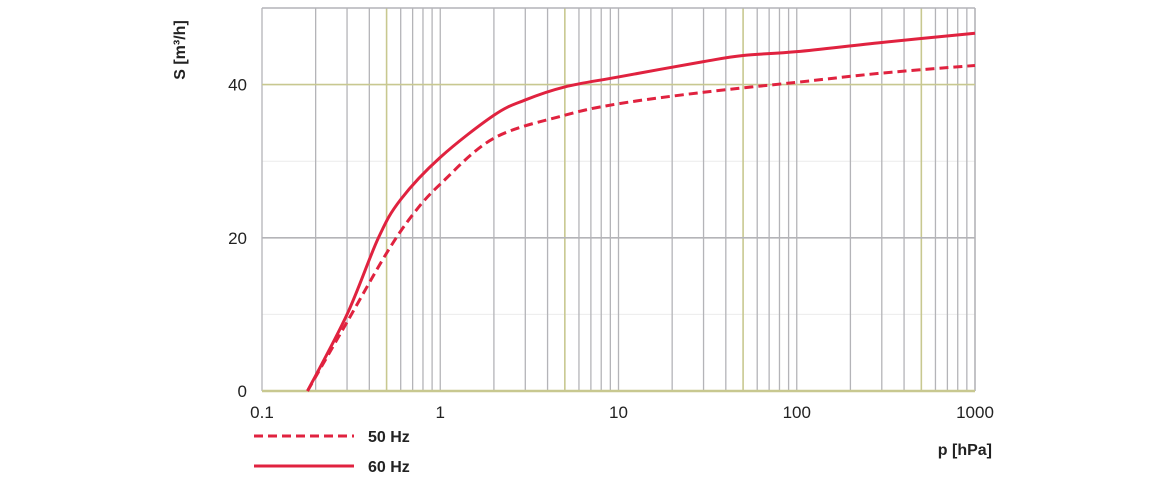 This screenshot has height=480, width=1160. What do you see at coordinates (242, 391) in the screenshot?
I see `y-tick-label: 0` at bounding box center [242, 391].